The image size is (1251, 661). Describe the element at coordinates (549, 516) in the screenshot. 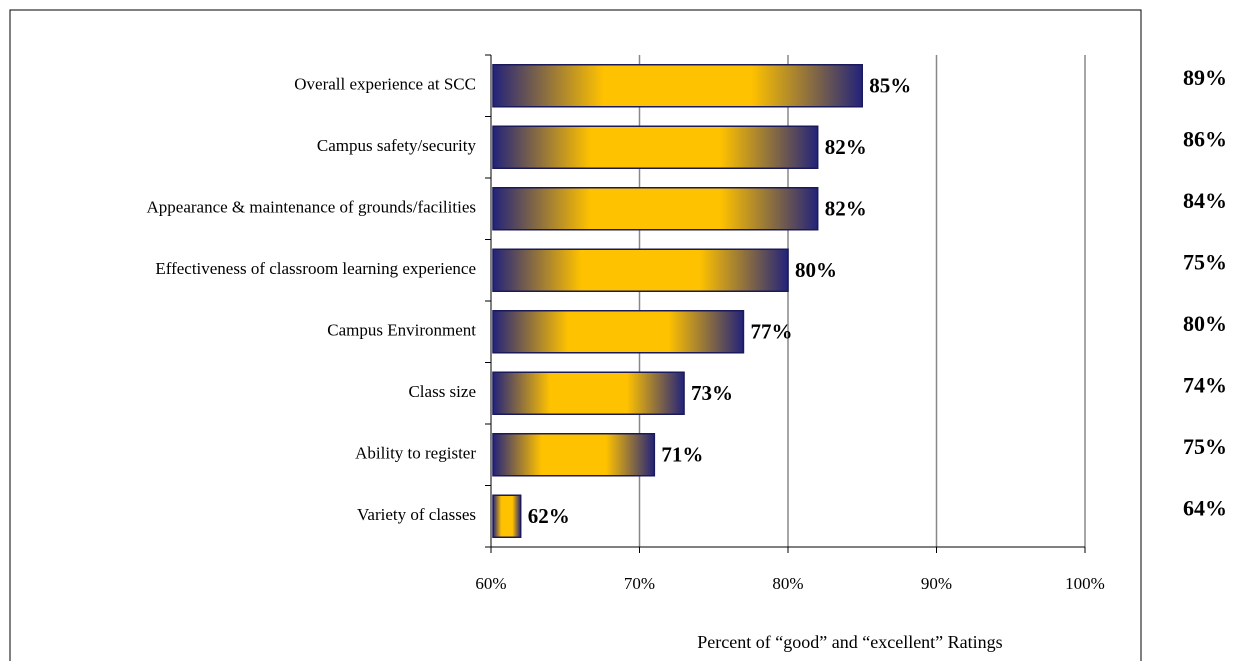

I see `data-label: 62%` at that location.